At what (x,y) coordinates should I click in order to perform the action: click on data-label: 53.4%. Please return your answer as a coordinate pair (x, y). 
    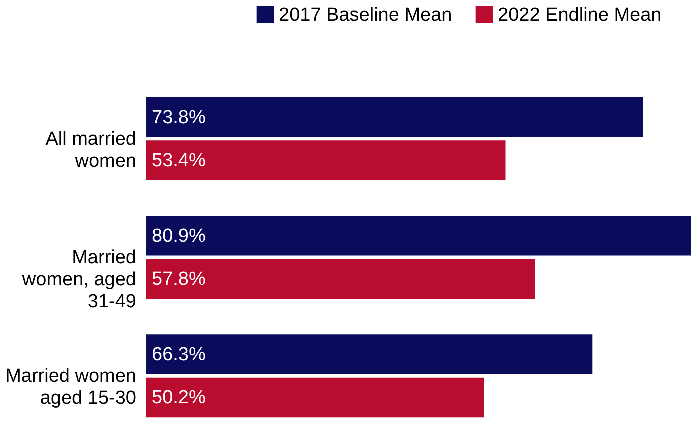
    Looking at the image, I should click on (179, 161).